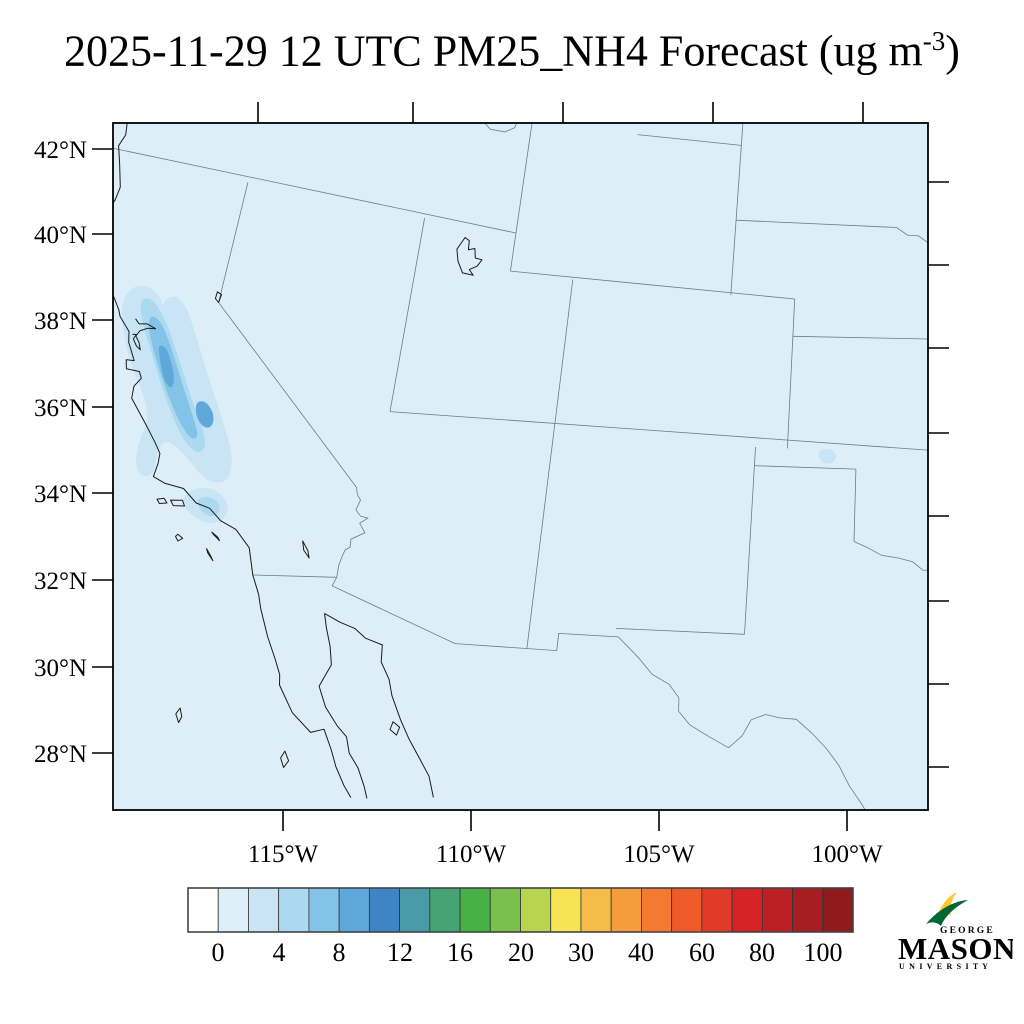  Describe the element at coordinates (60, 581) in the screenshot. I see `lat-tick-label: 32°N` at that location.